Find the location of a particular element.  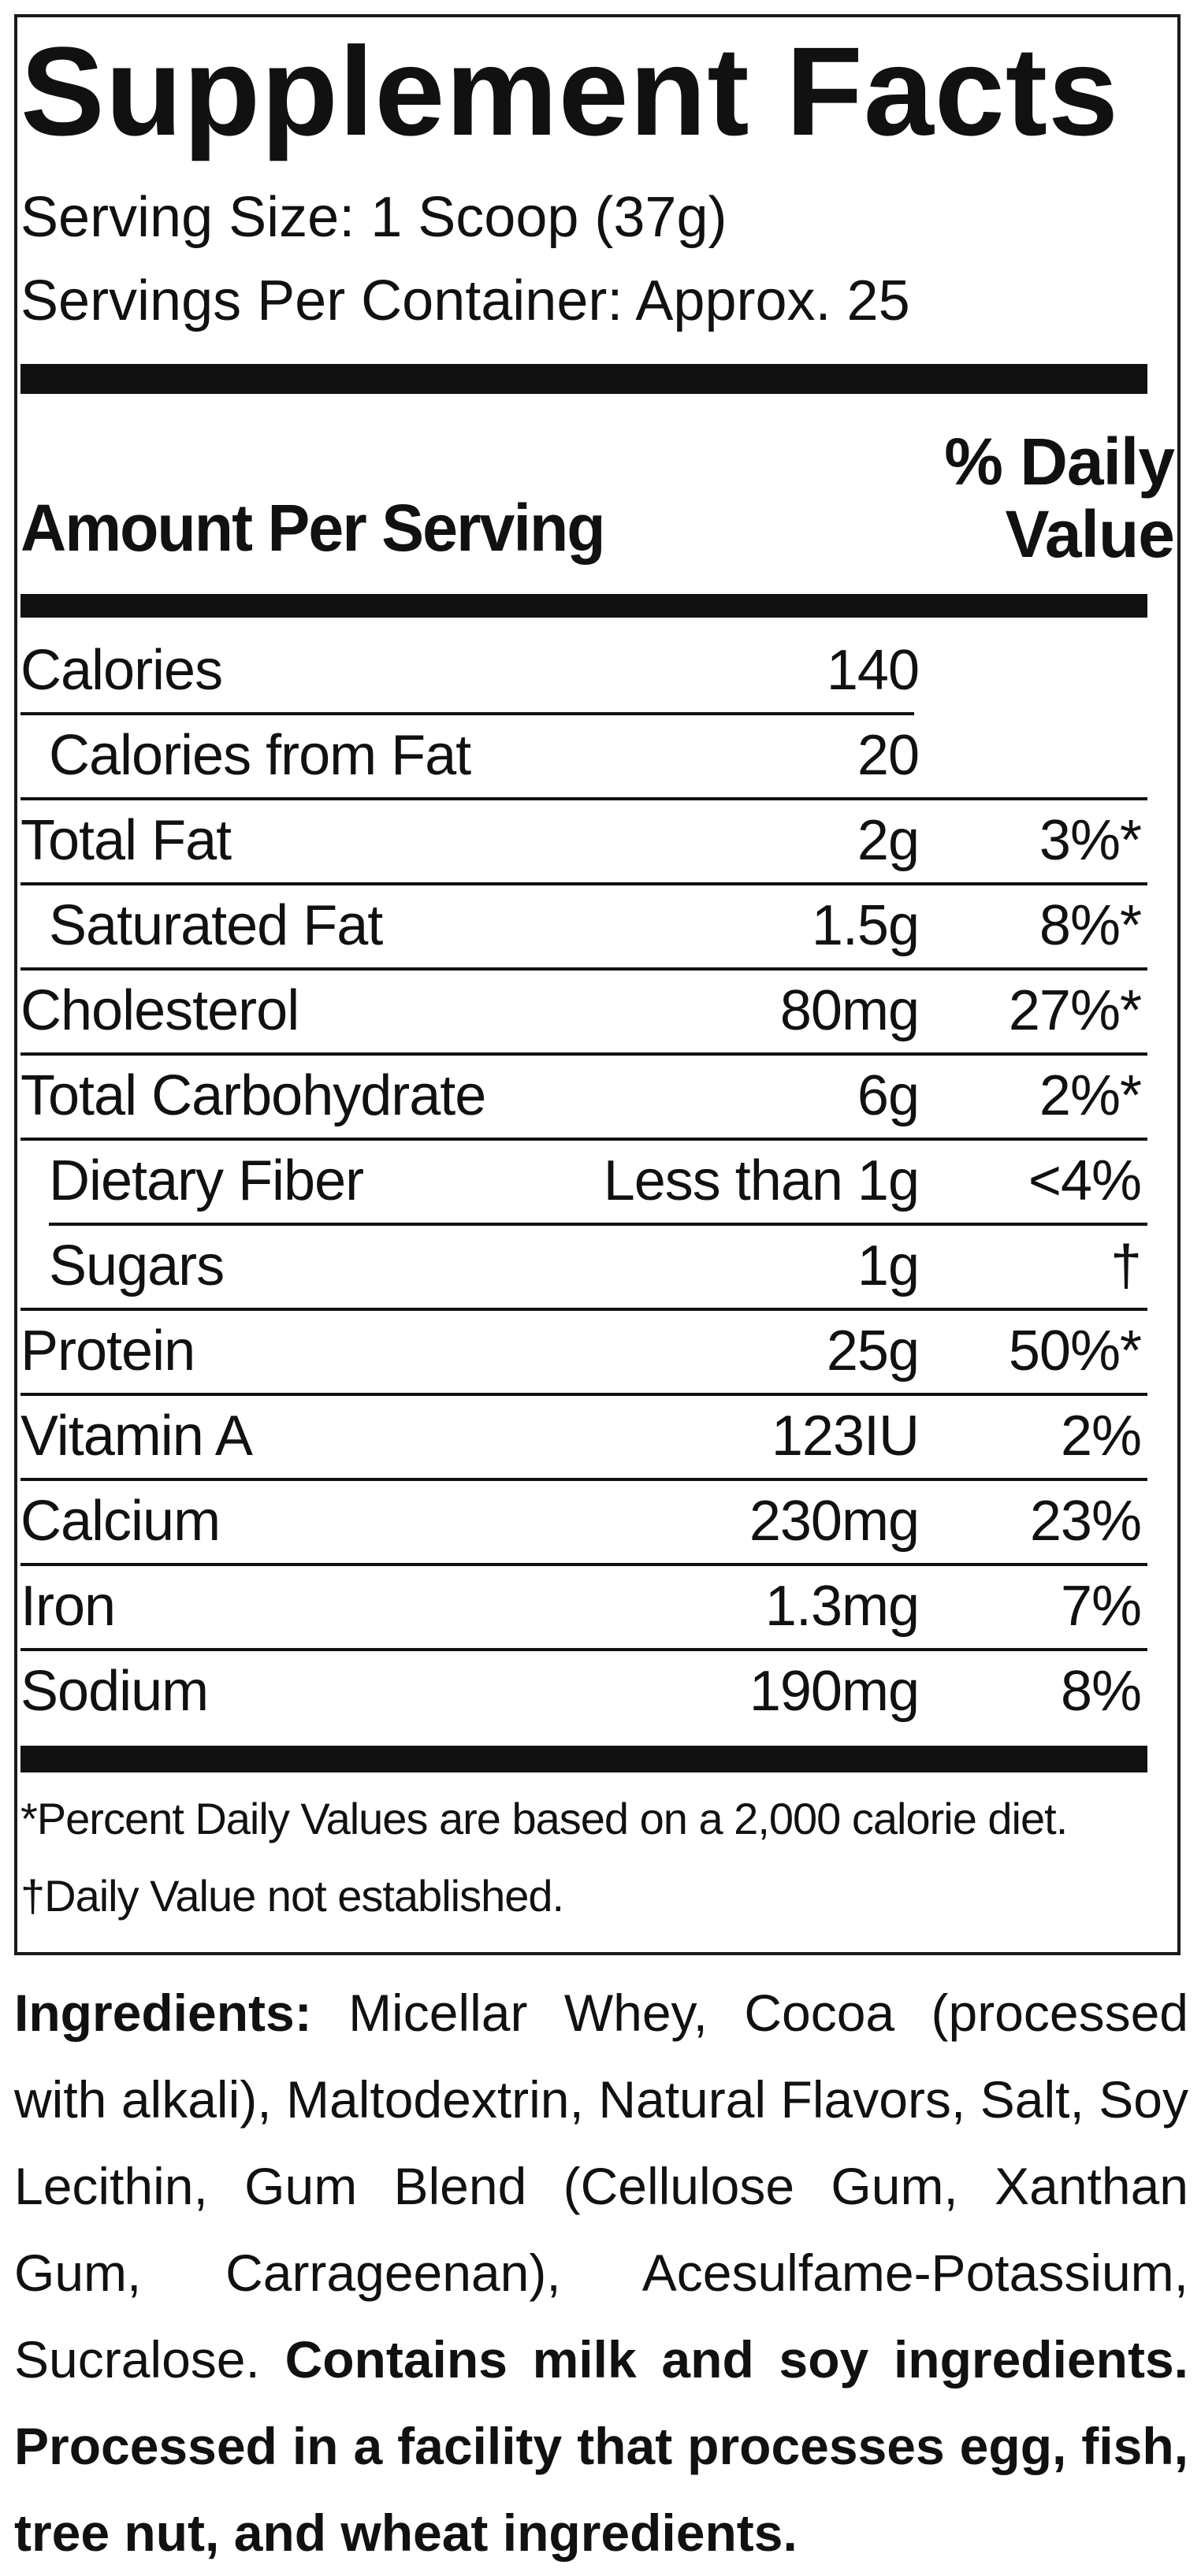

nutrient-row-calories: Calories 140 is located at coordinates (583, 672).